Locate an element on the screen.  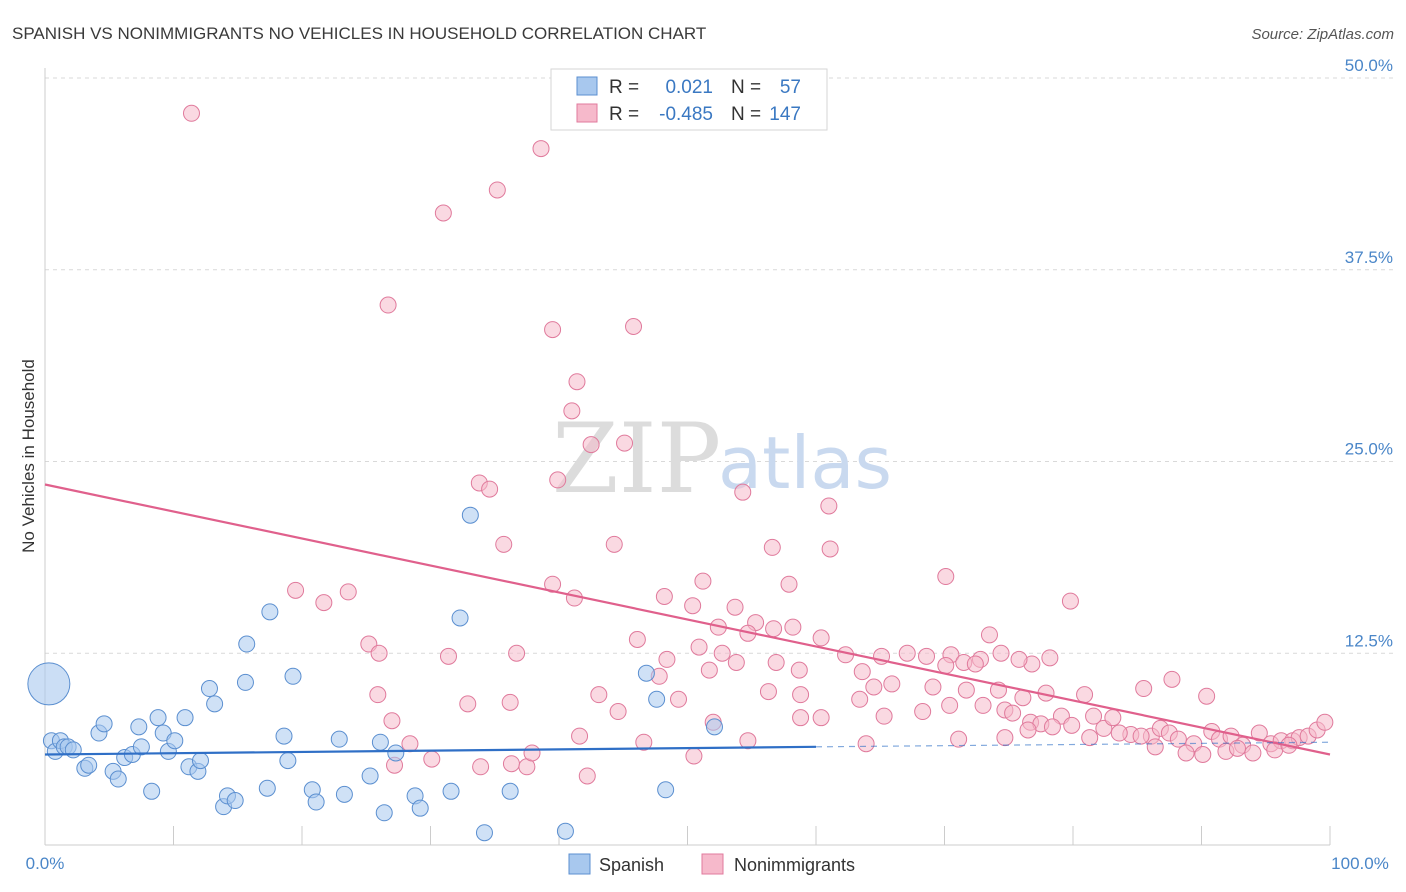
y-tick-label-0: 12.5% is located at coordinates (1369, 640).